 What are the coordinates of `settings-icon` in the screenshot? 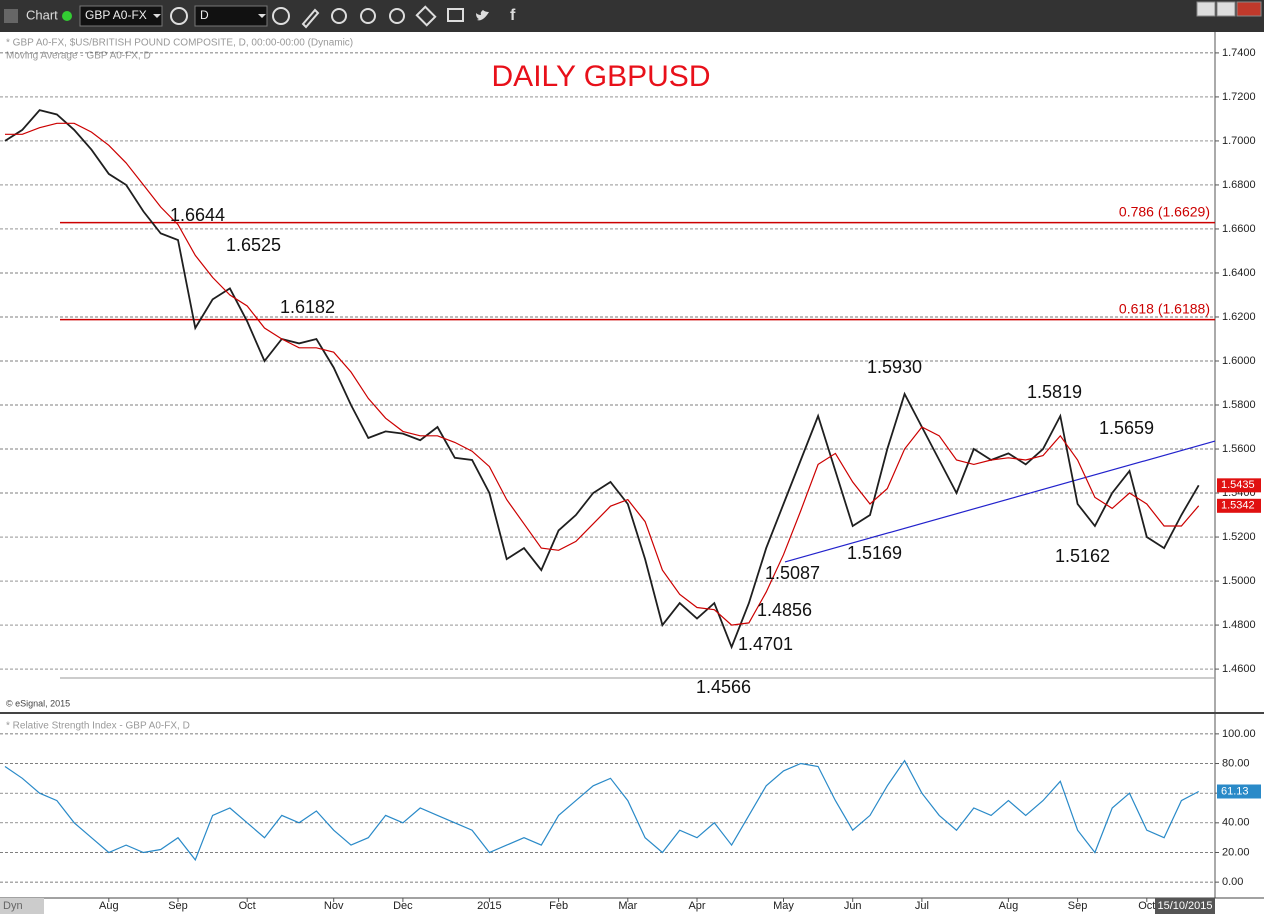 It's located at (179, 16).